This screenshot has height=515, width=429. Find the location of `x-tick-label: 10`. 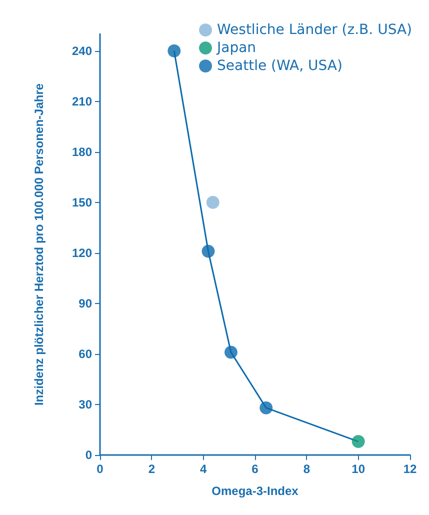

x-tick-label: 10 is located at coordinates (359, 469).